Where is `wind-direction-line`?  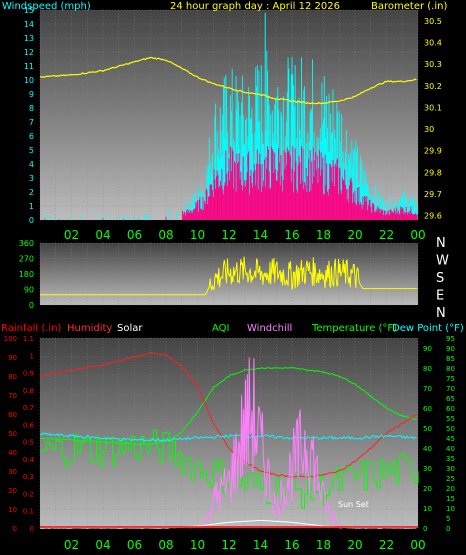 wind-direction-line is located at coordinates (229, 276).